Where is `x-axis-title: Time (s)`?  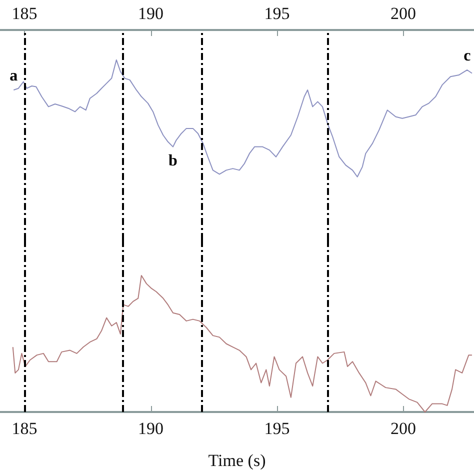
x-axis-title: Time (s) is located at coordinates (237, 460).